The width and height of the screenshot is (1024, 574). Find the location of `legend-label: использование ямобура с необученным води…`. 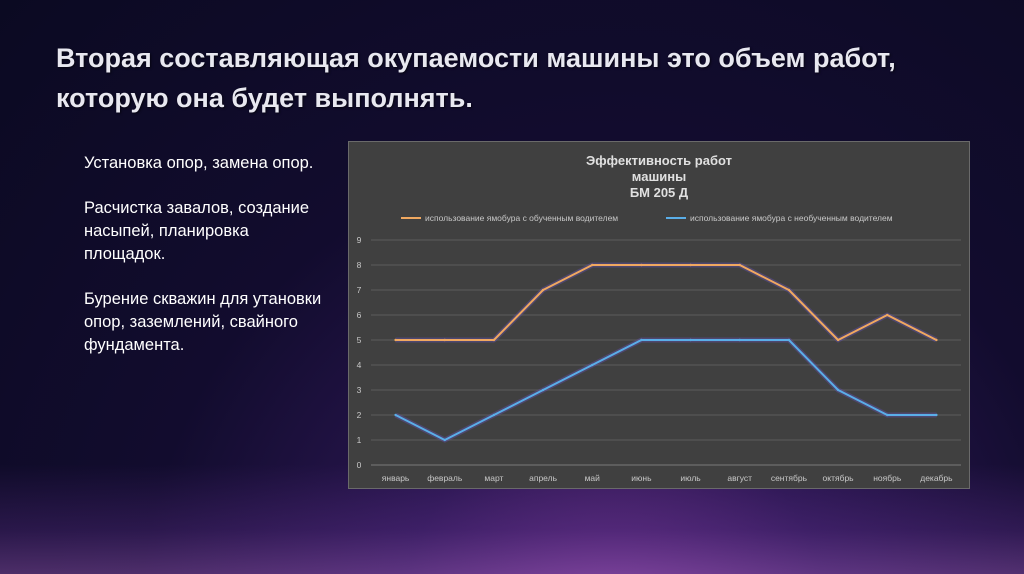

legend-label: использование ямобура с необученным води… is located at coordinates (791, 218).